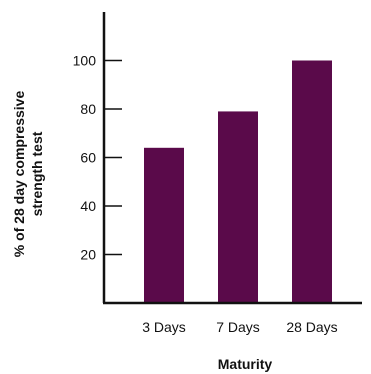  I want to click on y-axis-ticks: 20 40 60 80 100, so click(97, 158).